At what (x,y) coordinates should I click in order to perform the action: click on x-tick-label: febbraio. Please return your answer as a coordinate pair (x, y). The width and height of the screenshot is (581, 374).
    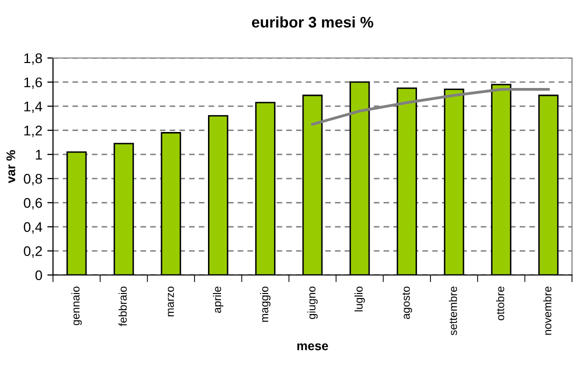
    Looking at the image, I should click on (122, 306).